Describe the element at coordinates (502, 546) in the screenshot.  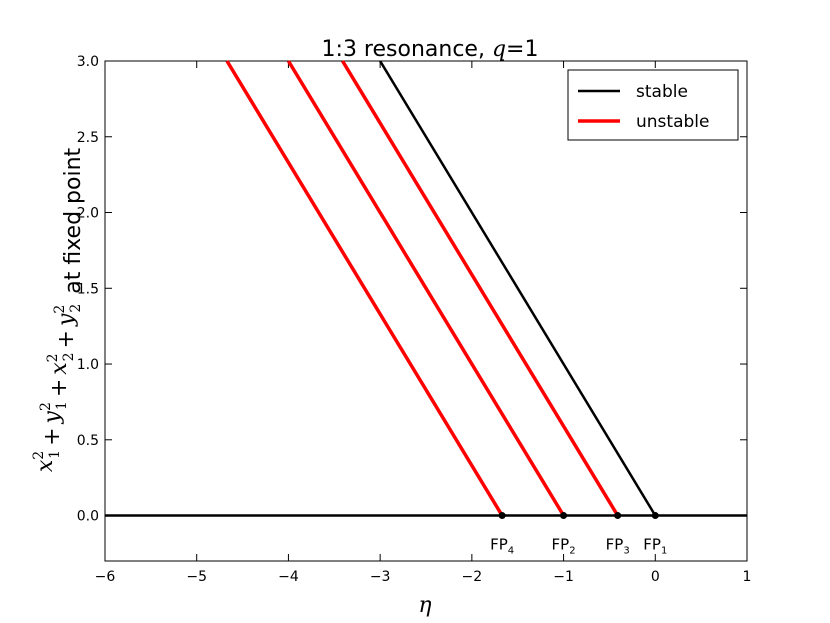
I see `fixed-point-label: FP4` at that location.